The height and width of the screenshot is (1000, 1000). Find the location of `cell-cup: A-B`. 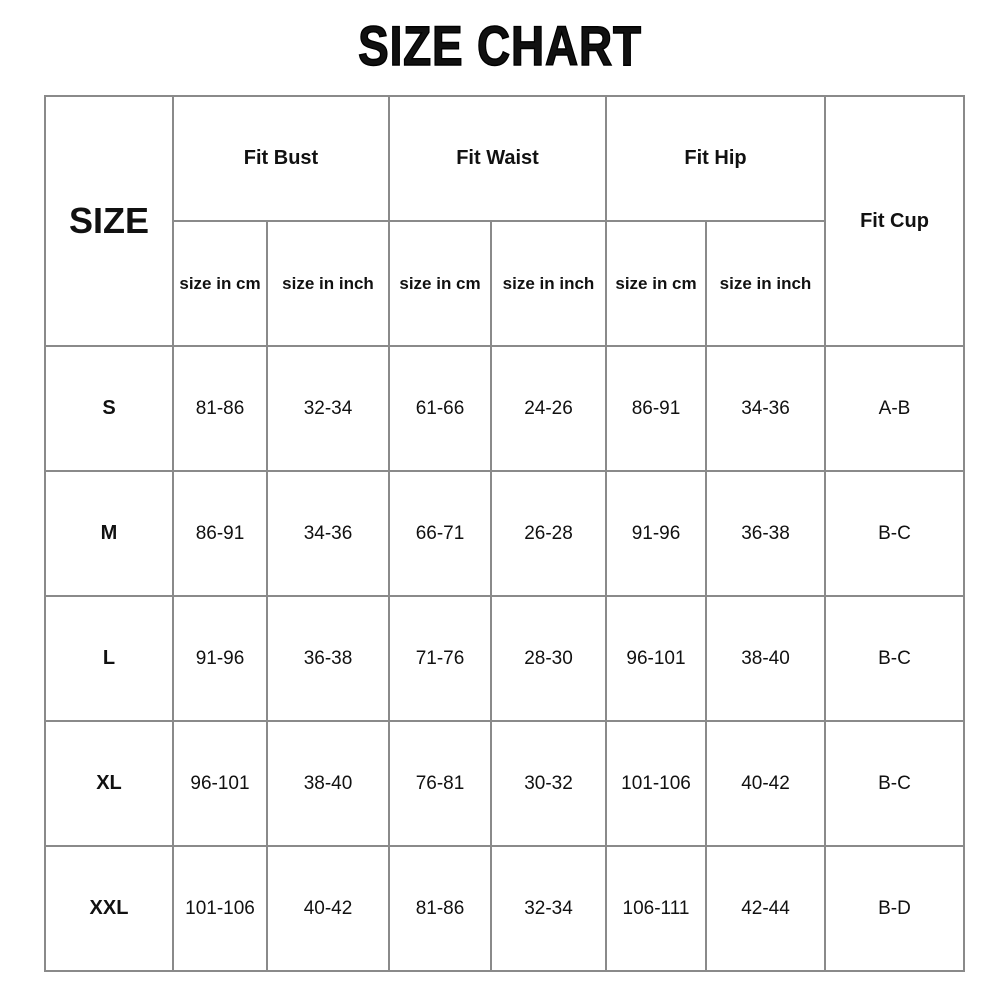

cell-cup: A-B is located at coordinates (894, 408).